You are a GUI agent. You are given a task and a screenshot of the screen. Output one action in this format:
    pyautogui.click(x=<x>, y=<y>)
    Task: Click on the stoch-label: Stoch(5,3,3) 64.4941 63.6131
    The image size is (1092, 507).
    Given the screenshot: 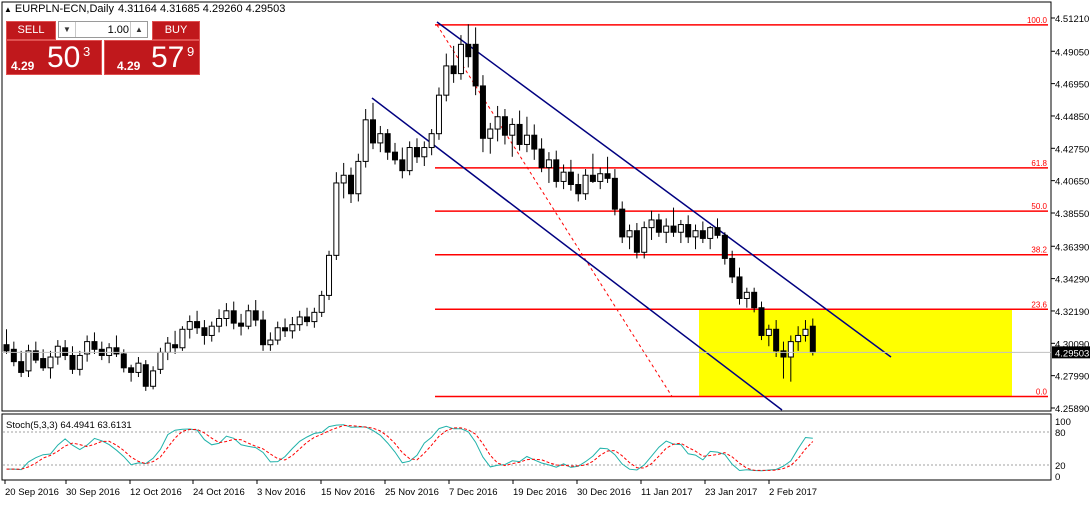 What is the action you would take?
    pyautogui.click(x=69, y=425)
    